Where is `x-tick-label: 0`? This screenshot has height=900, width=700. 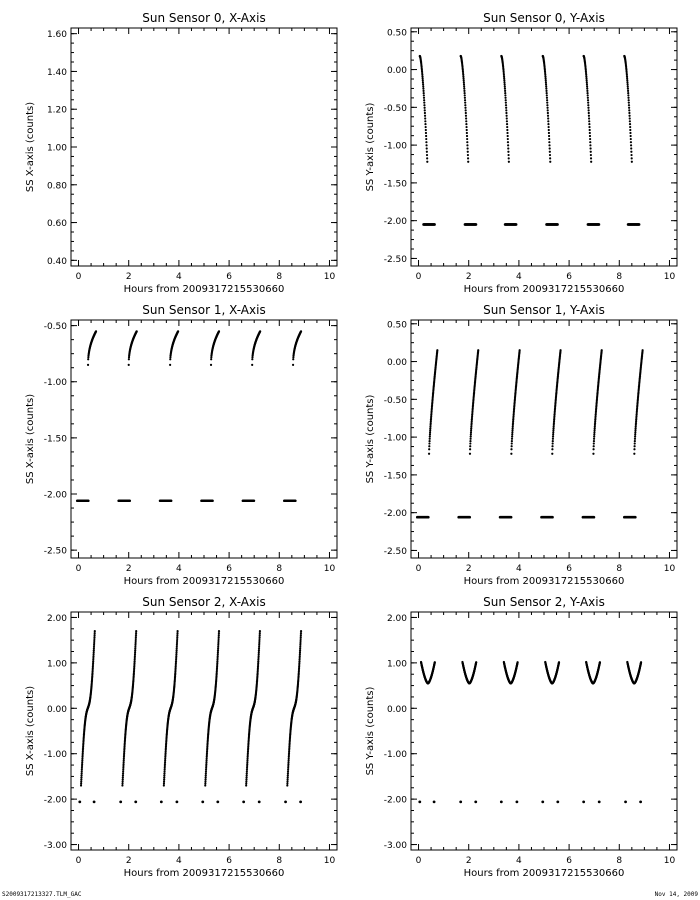 x-tick-label: 0 is located at coordinates (79, 861).